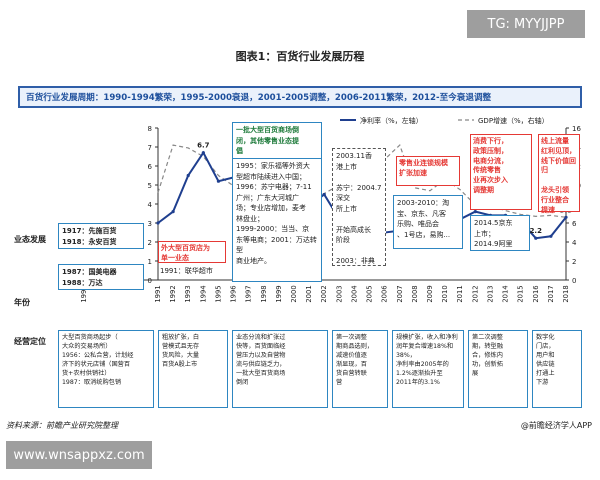  I want to click on right-tick-label: 2, so click(574, 262).